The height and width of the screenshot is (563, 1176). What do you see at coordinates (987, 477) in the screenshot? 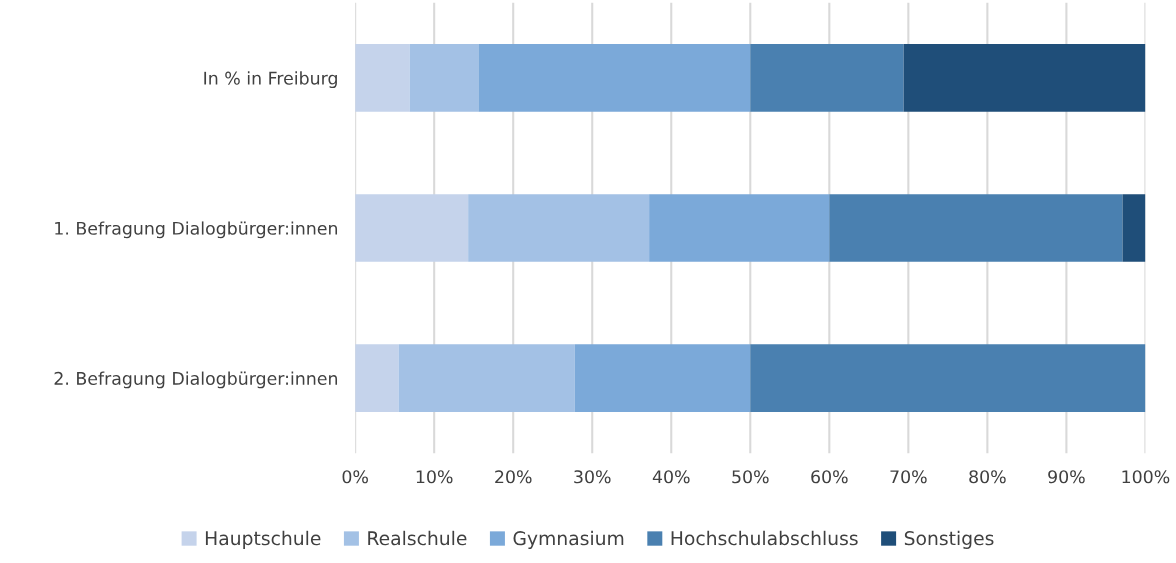
I see `x-tick-label: 80%` at bounding box center [987, 477].